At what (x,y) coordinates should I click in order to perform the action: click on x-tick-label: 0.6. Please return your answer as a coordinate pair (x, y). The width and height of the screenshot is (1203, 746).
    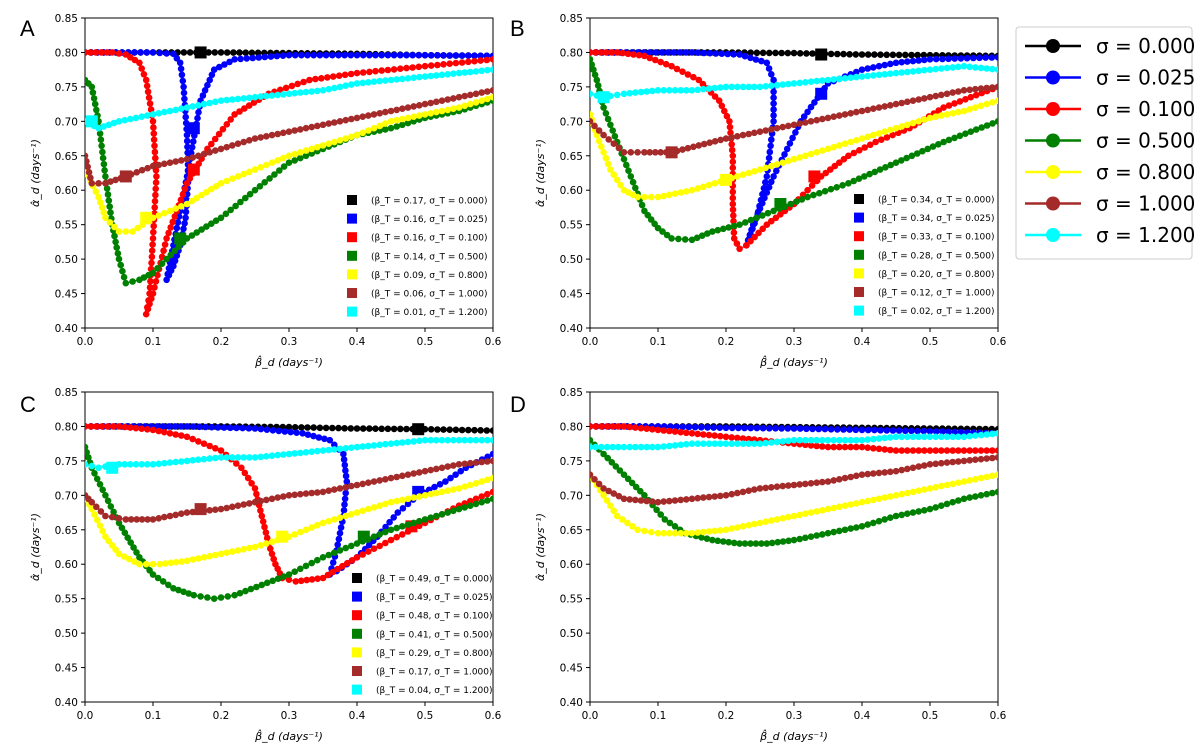
    Looking at the image, I should click on (998, 716).